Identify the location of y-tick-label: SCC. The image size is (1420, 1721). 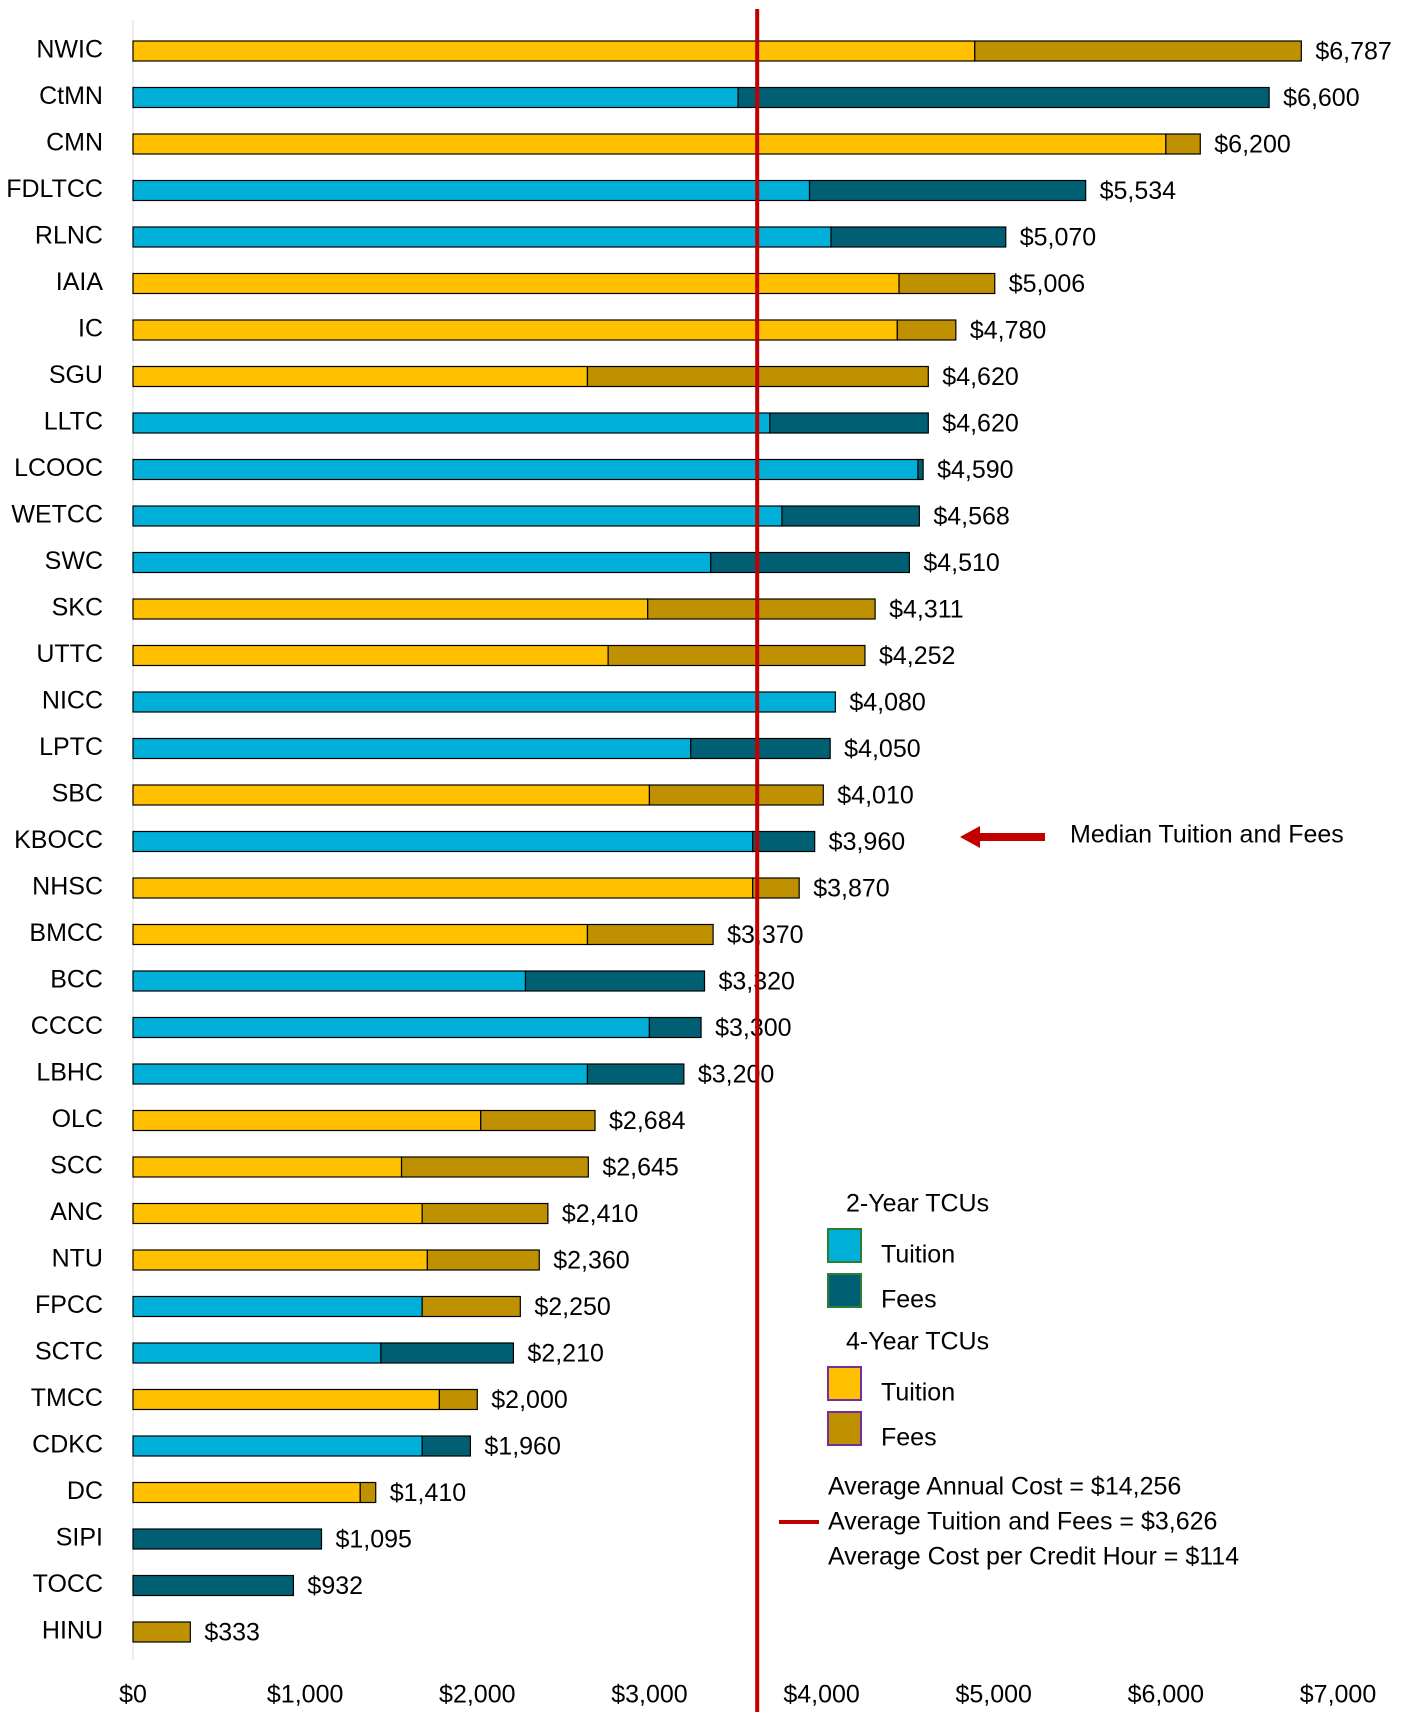
(76, 1166).